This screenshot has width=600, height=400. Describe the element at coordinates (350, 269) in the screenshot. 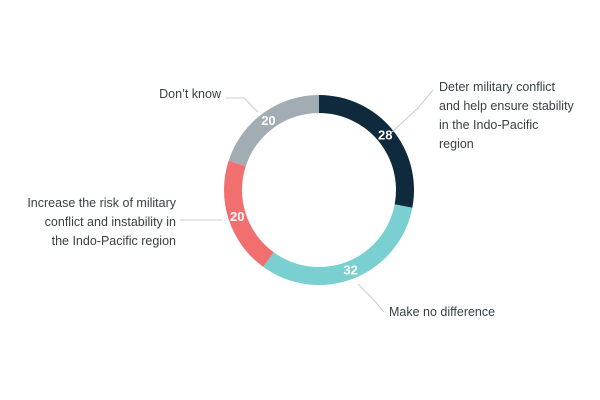

I see `value-label-make-no-difference: 32` at that location.